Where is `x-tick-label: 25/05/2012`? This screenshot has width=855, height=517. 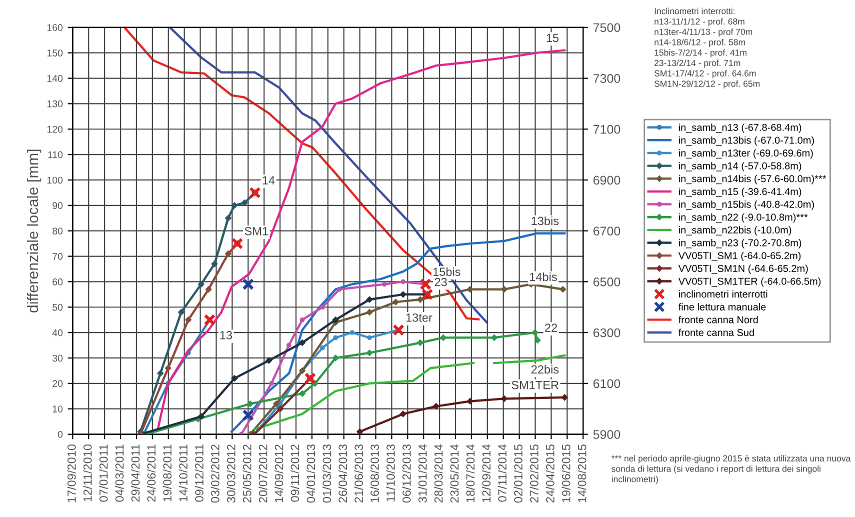 x-tick-label: 25/05/2012 is located at coordinates (247, 473).